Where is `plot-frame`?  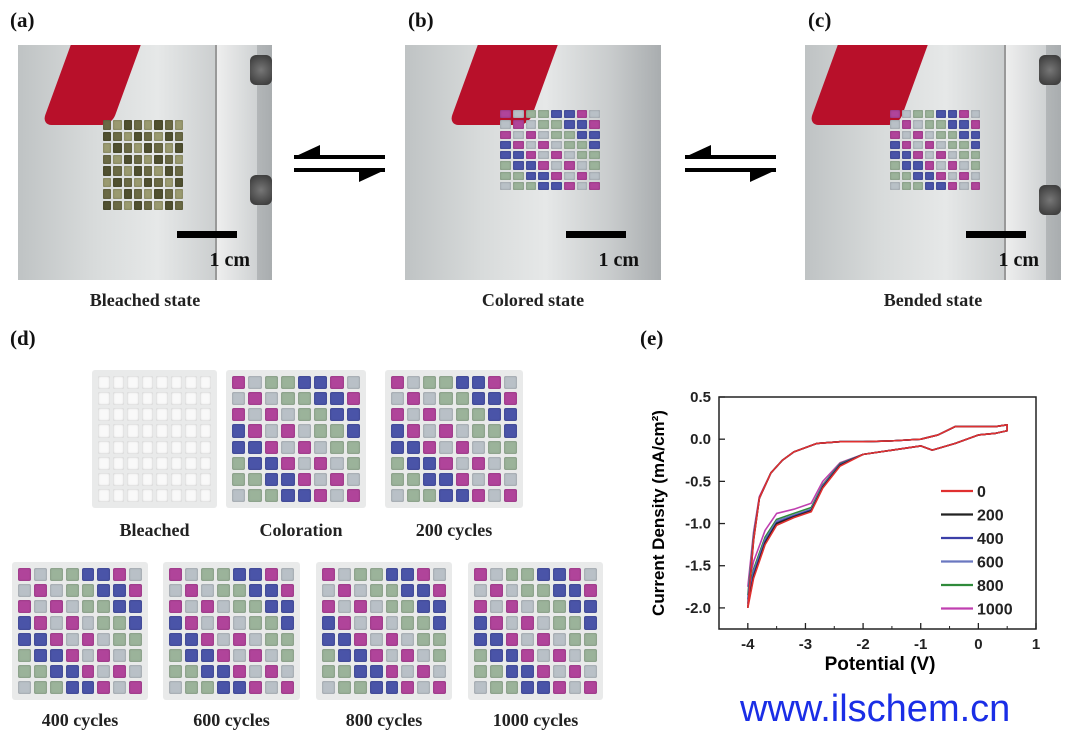 plot-frame is located at coordinates (877, 513).